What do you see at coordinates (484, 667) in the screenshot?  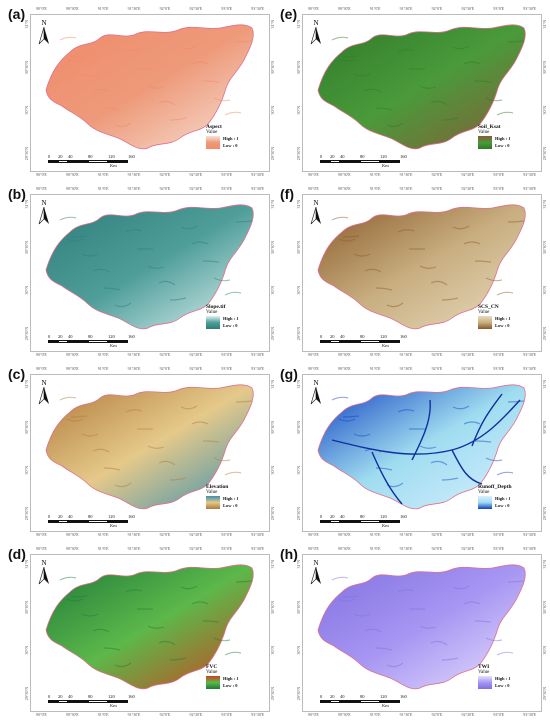 I see `legend-title: TWI` at bounding box center [484, 667].